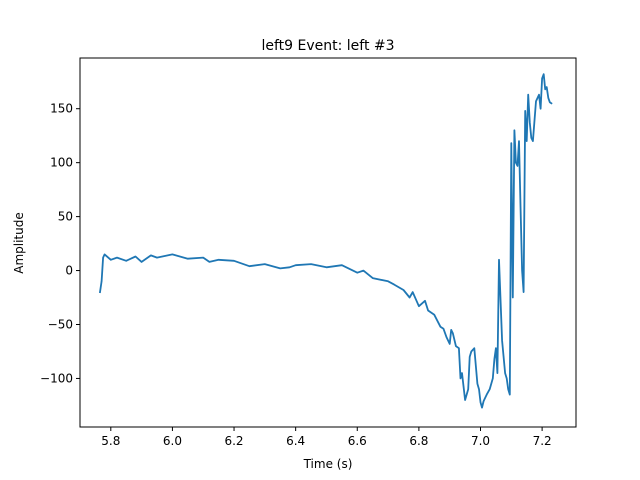  Describe the element at coordinates (19, 243) in the screenshot. I see `y-axis-label: Amplitude` at that location.